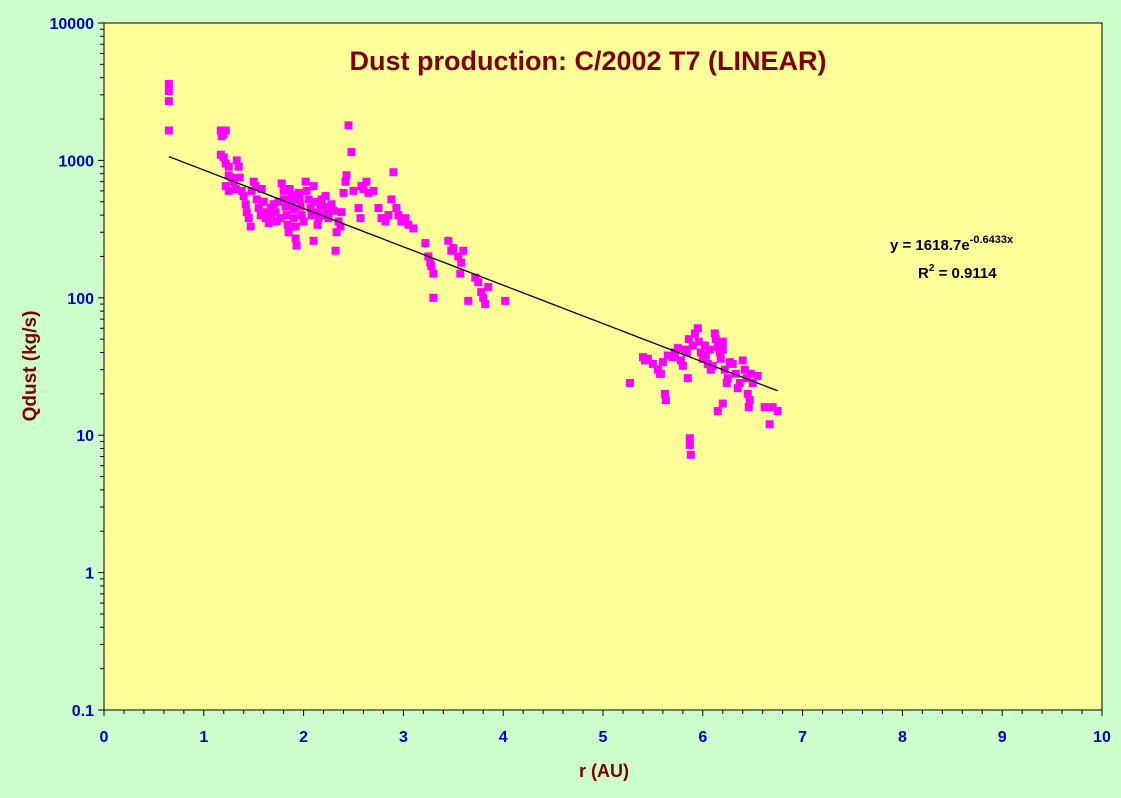 The height and width of the screenshot is (798, 1121). I want to click on y-tick-label: 10, so click(85, 436).